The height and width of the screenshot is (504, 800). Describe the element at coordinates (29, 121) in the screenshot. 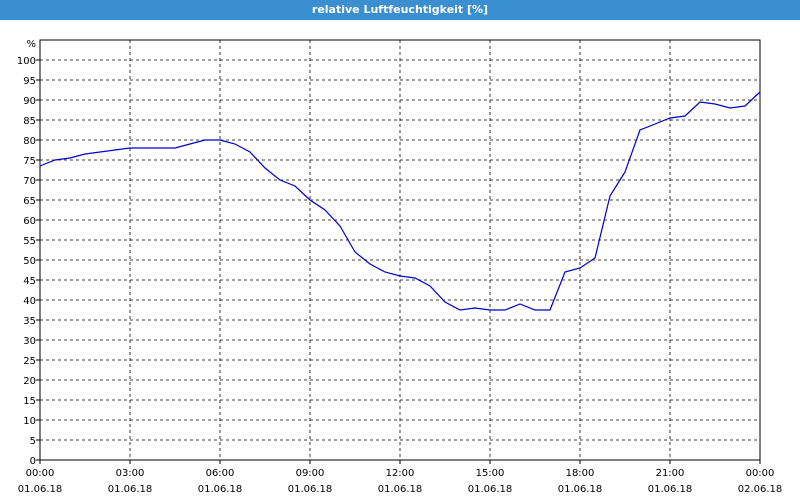

I see `y-tick-label: 85` at that location.